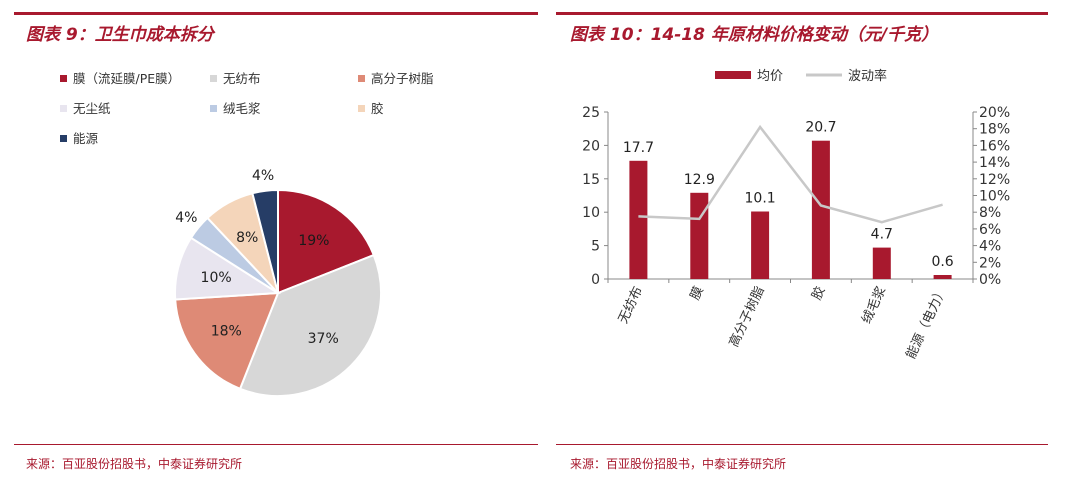  I want to click on legend-label: 均价, so click(770, 76).